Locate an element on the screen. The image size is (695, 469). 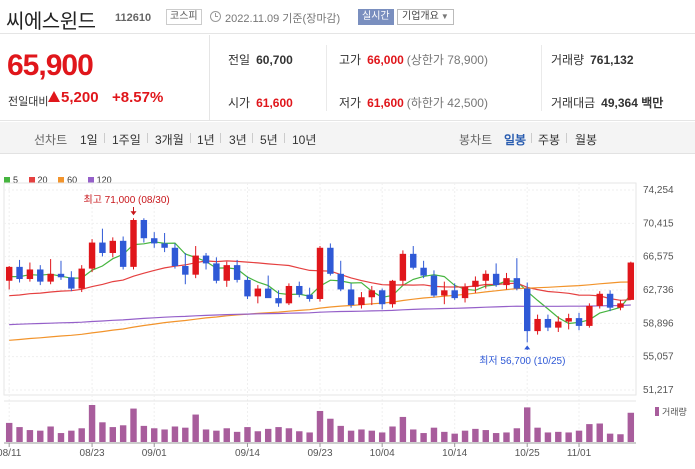
stat-volume: 거래량 761,132 is located at coordinates (592, 59).